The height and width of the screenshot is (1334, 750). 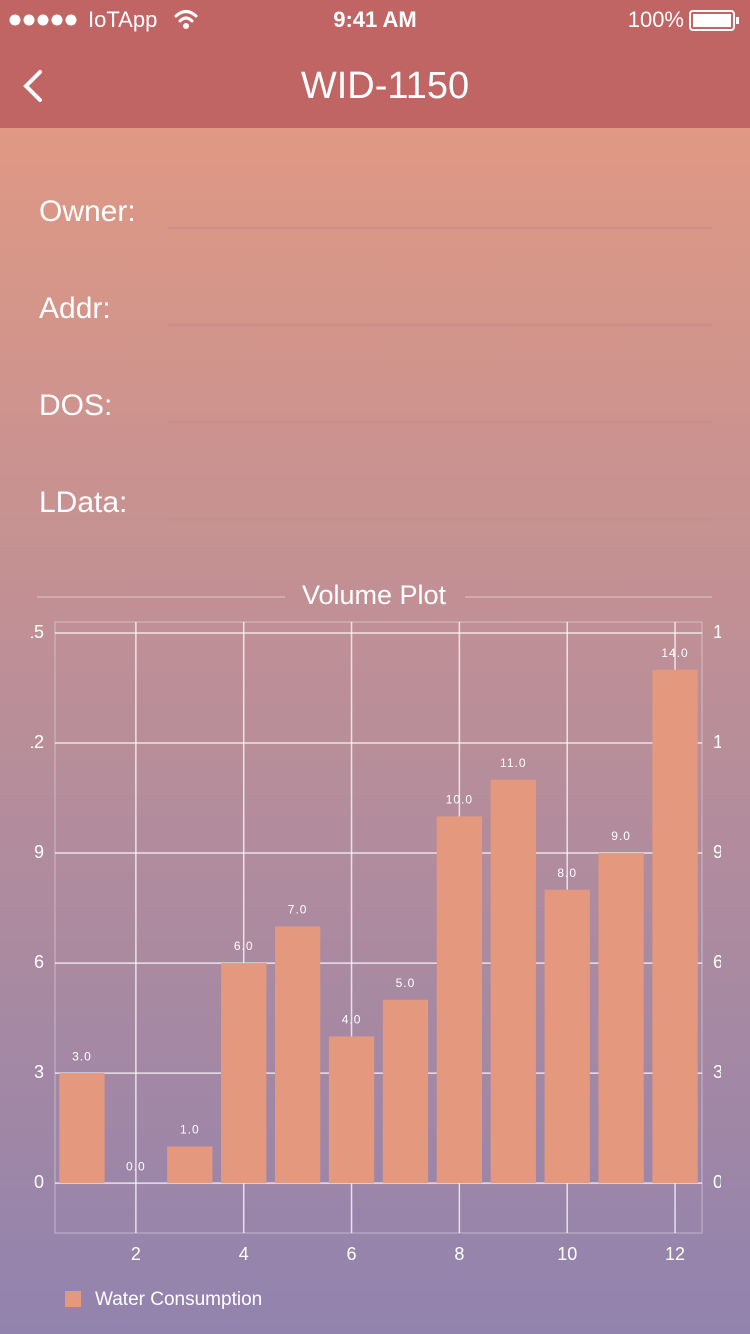 What do you see at coordinates (136, 1166) in the screenshot?
I see `value-label: 0.0` at bounding box center [136, 1166].